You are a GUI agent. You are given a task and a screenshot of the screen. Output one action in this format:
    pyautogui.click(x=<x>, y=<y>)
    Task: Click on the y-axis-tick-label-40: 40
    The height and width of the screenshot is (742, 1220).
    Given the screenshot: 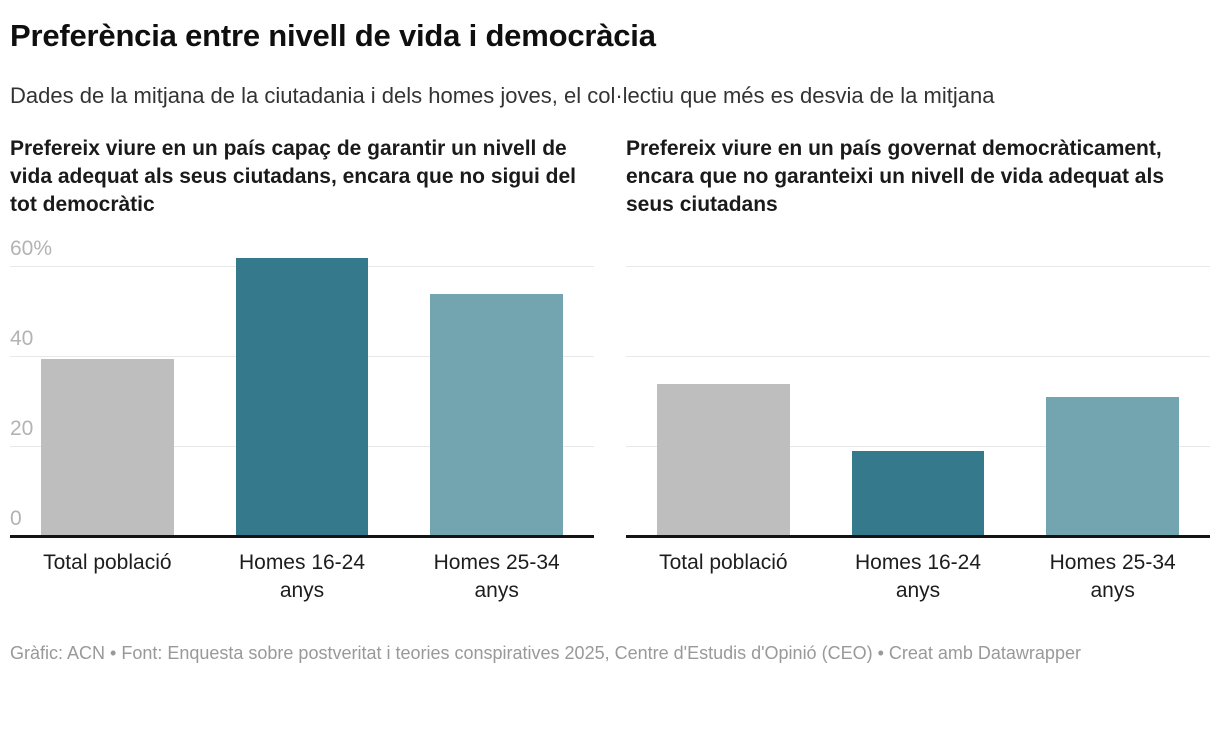 What is the action you would take?
    pyautogui.click(x=22, y=338)
    